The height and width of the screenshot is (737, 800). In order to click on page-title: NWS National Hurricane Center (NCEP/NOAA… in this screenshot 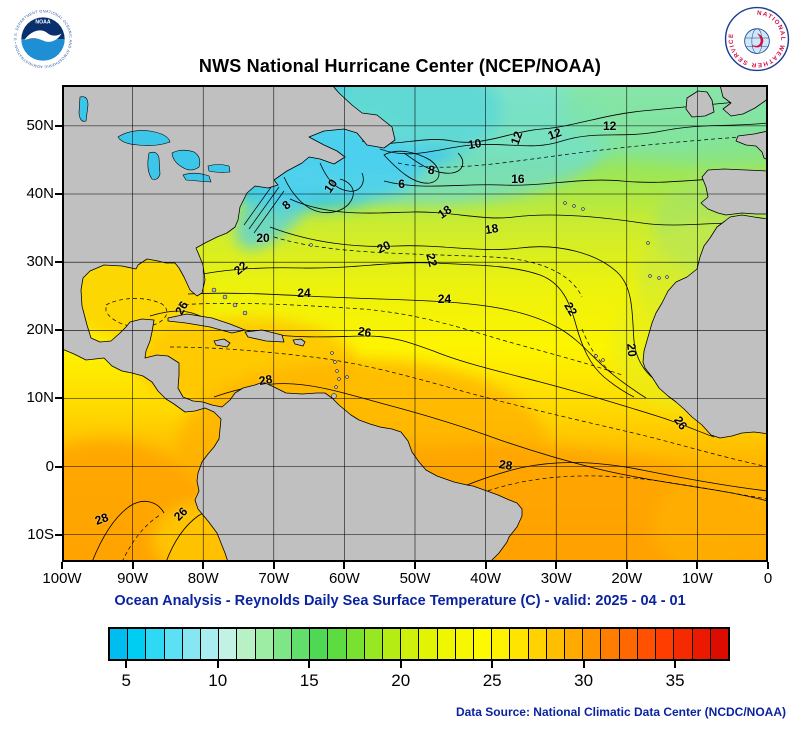, I will do `click(400, 66)`.